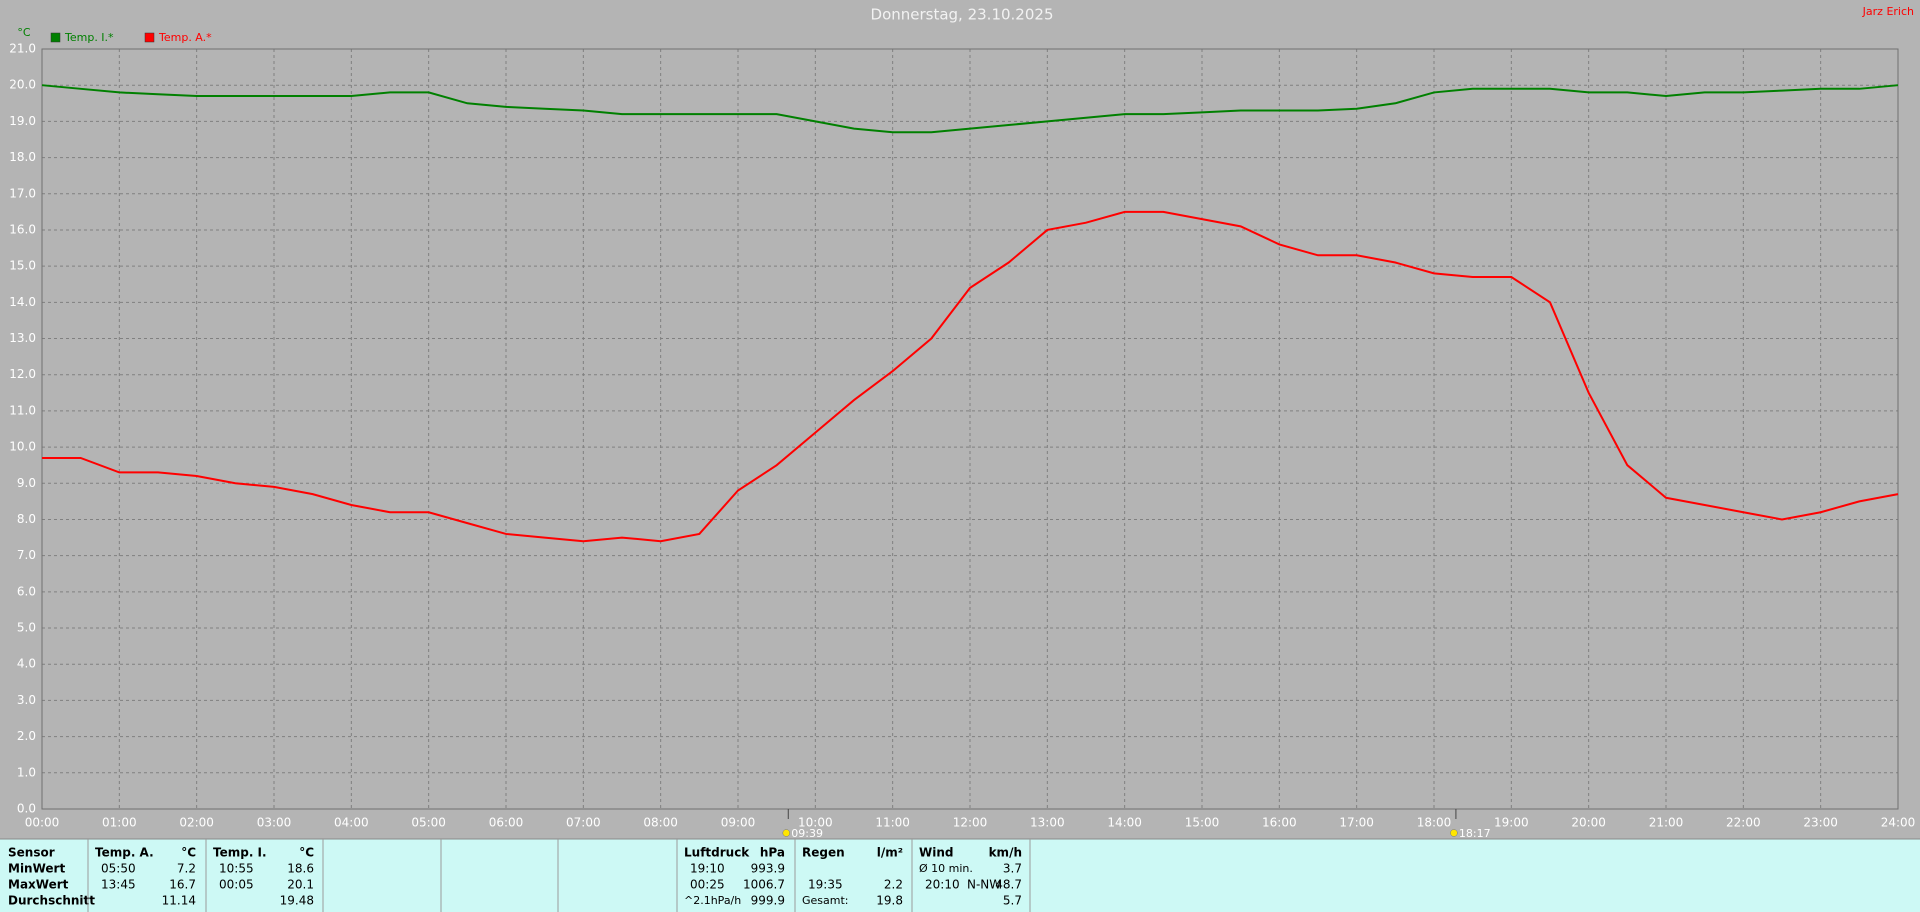 This screenshot has height=912, width=1920. What do you see at coordinates (240, 853) in the screenshot?
I see `column-header: Temp. I.` at bounding box center [240, 853].